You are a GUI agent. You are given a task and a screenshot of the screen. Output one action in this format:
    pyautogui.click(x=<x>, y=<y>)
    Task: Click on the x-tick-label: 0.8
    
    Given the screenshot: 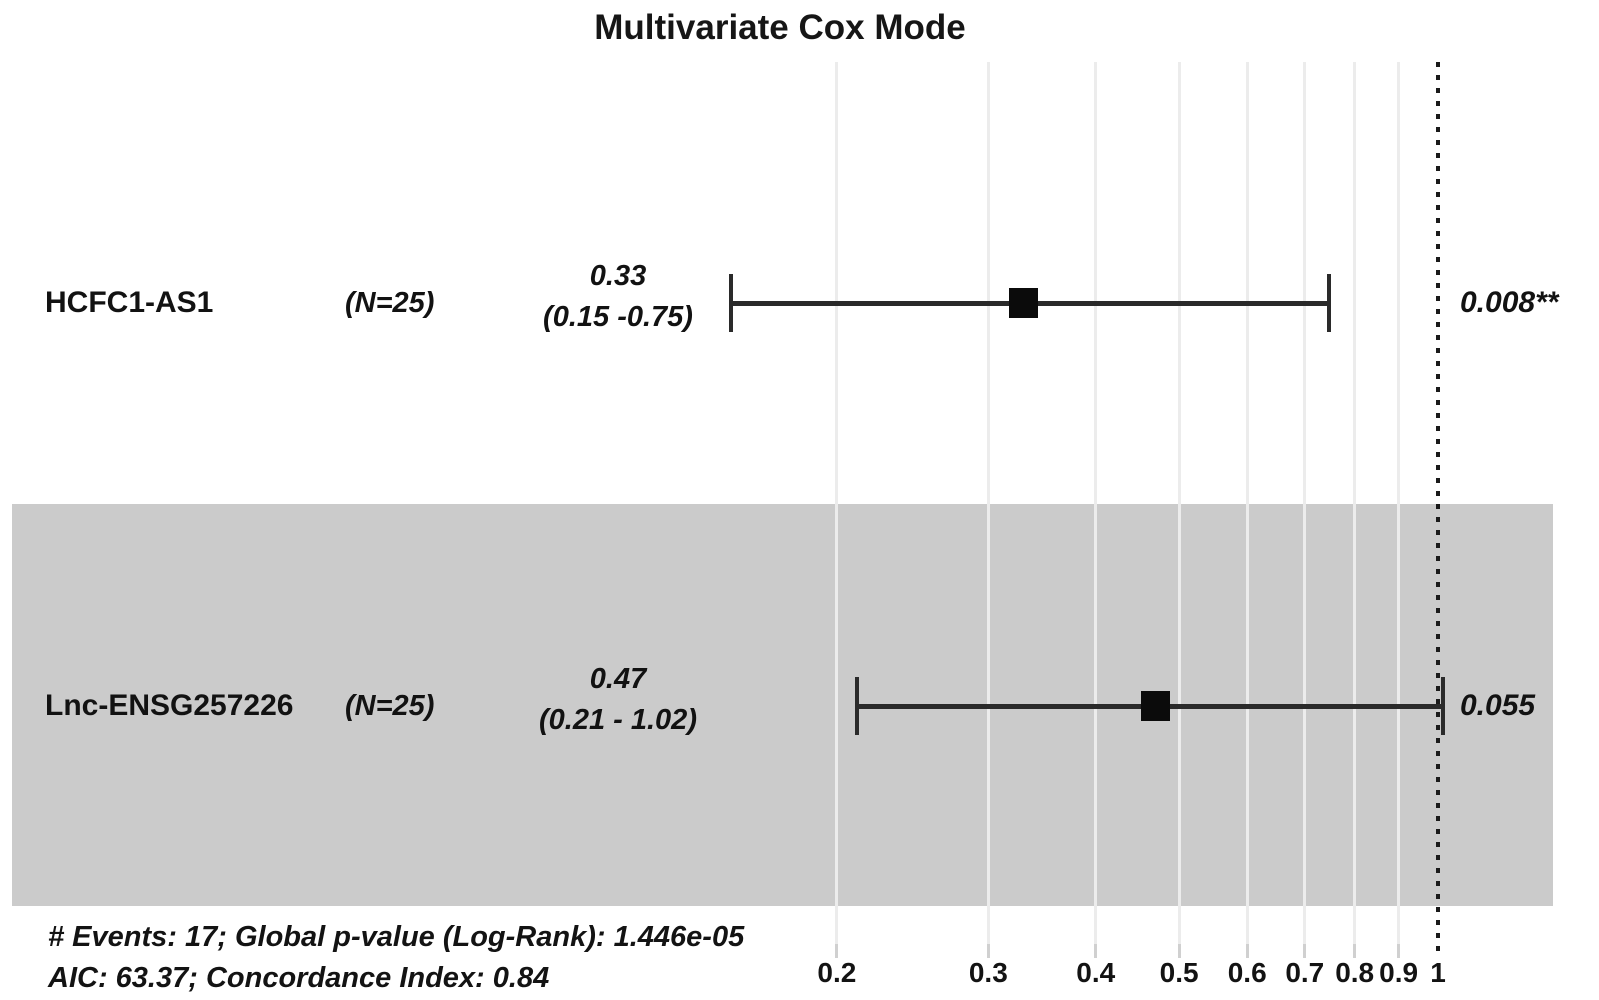 What is the action you would take?
    pyautogui.click(x=1355, y=972)
    